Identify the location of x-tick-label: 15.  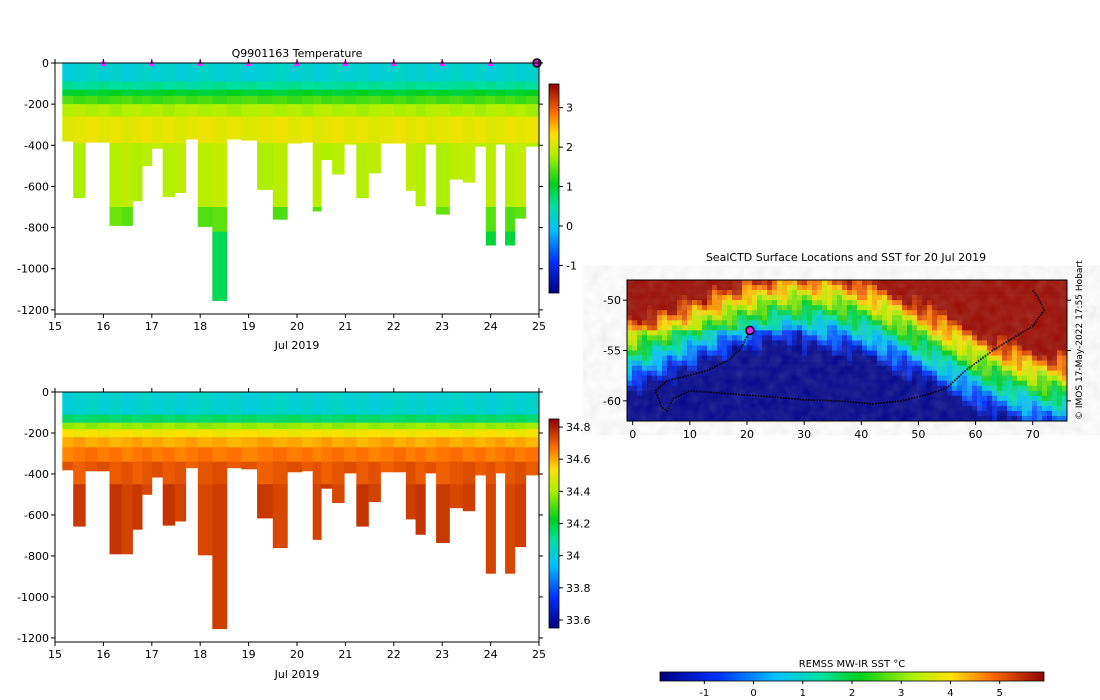
(55, 654).